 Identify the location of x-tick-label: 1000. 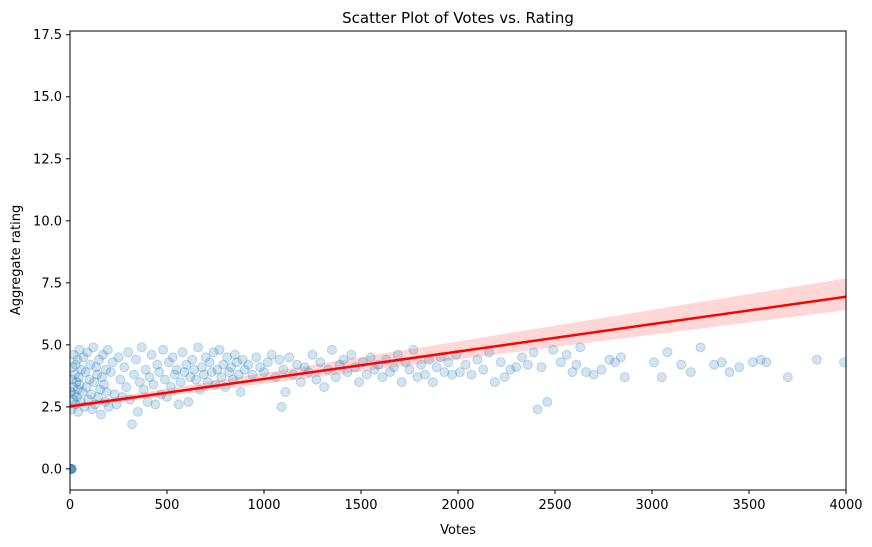
(263, 505).